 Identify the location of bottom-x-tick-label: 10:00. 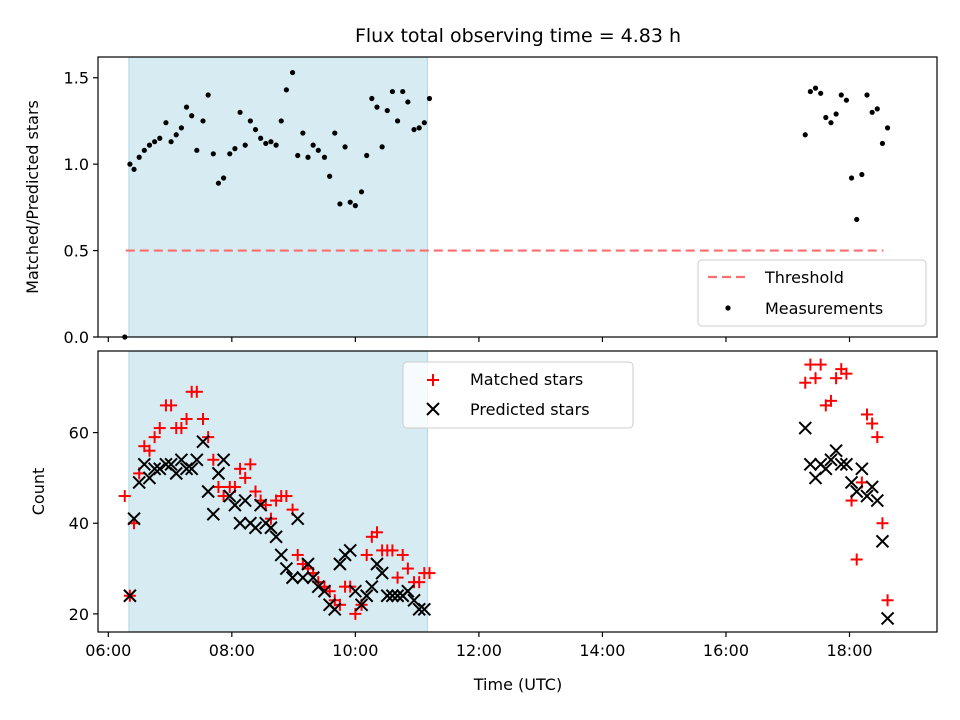
(355, 650).